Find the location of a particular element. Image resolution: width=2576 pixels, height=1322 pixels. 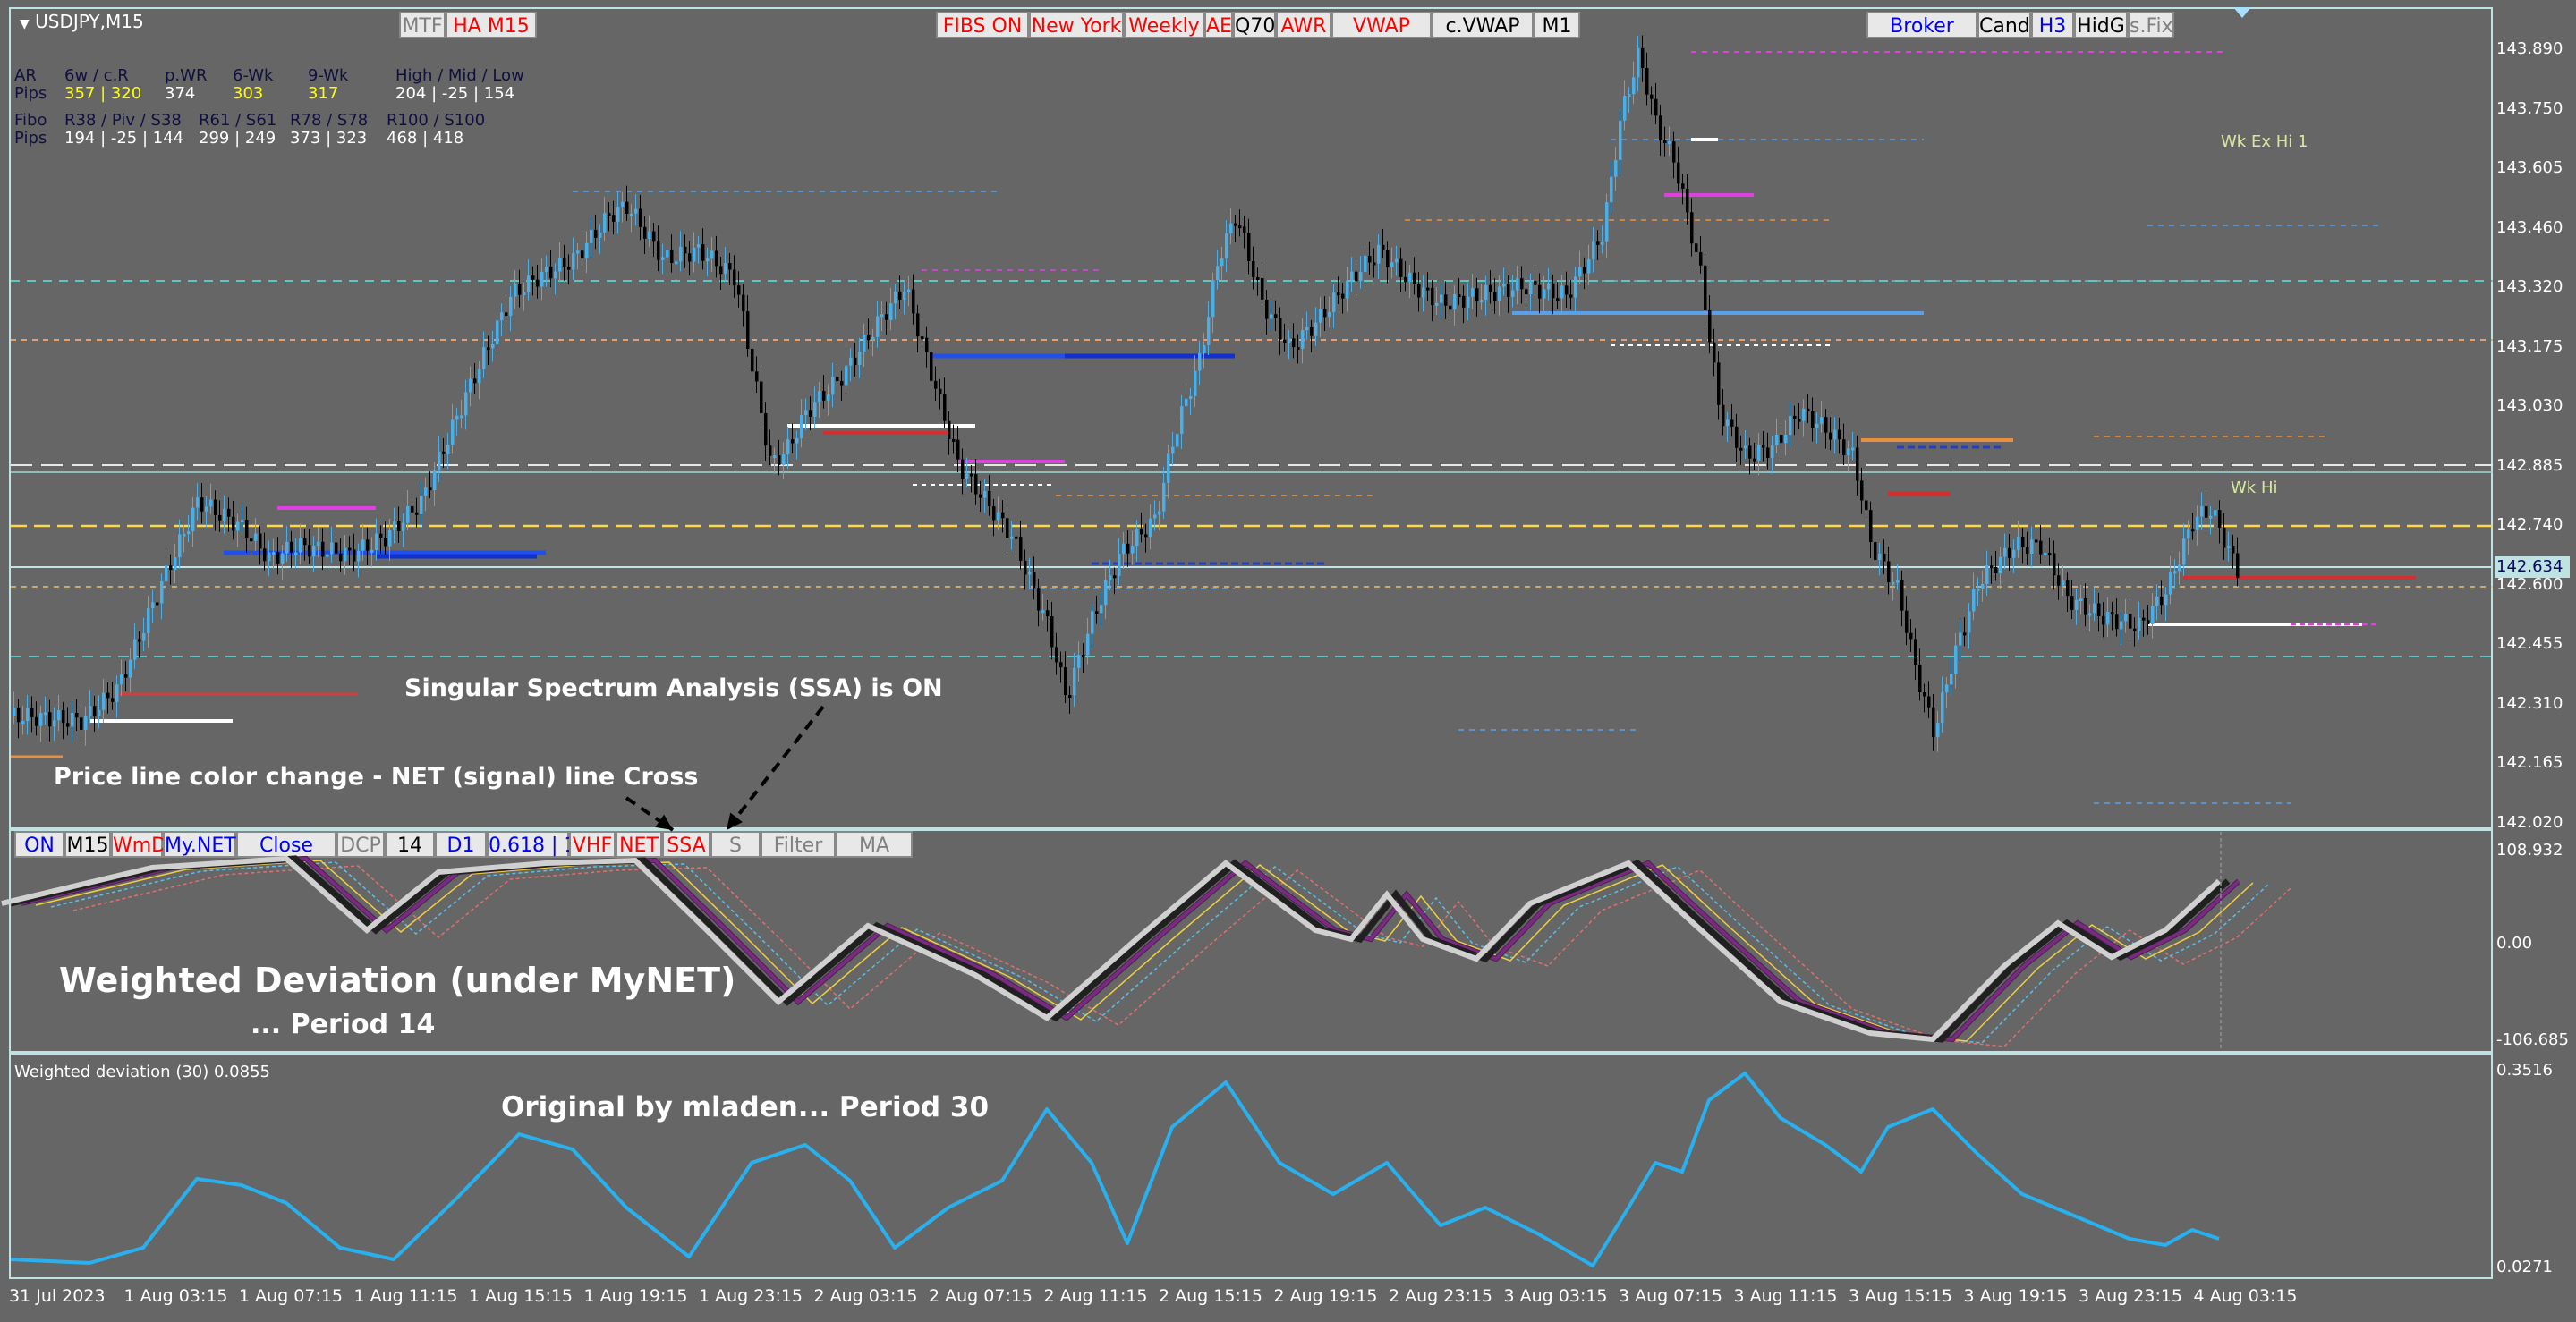

price-tick: 142.165 is located at coordinates (2529, 763).